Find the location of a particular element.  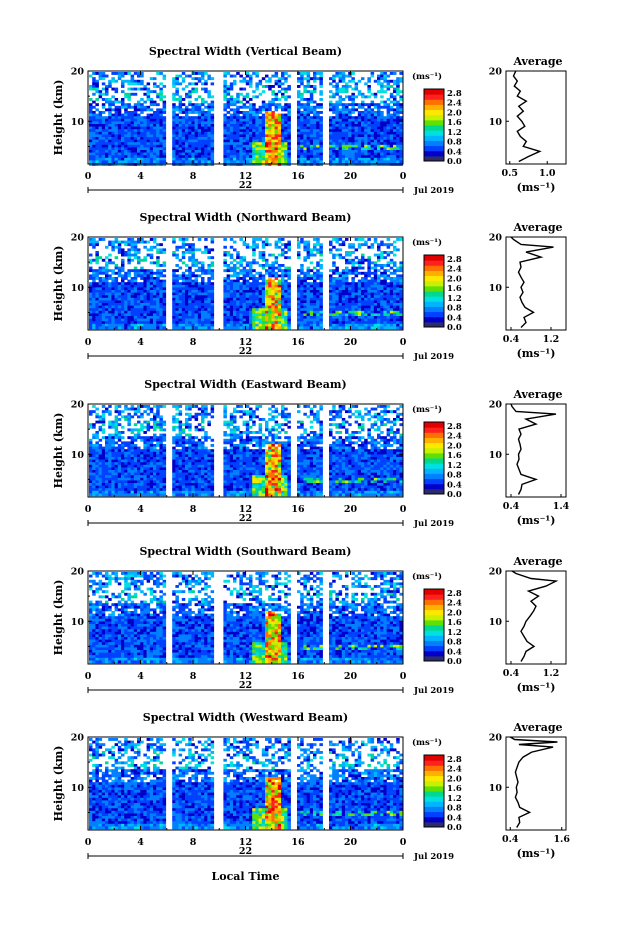

colorbar-unit: (ms⁻¹) is located at coordinates (427, 576).